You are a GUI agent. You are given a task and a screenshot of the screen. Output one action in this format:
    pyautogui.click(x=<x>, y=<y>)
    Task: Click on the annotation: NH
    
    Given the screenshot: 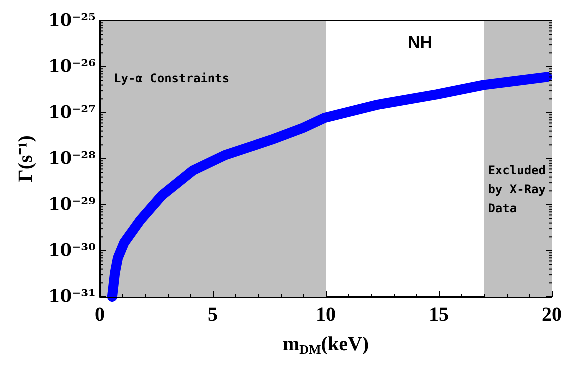 What is the action you would take?
    pyautogui.click(x=420, y=42)
    